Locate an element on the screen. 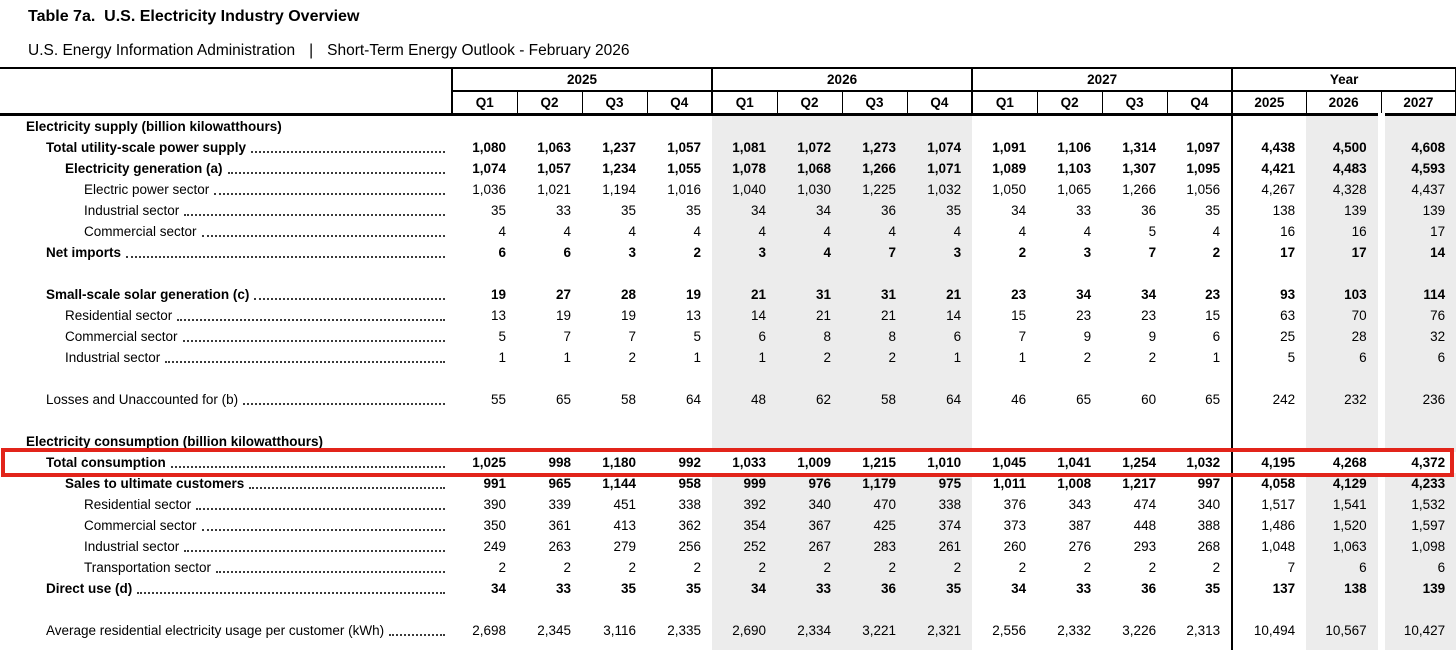  value-cell: 1,009 is located at coordinates (810, 462).